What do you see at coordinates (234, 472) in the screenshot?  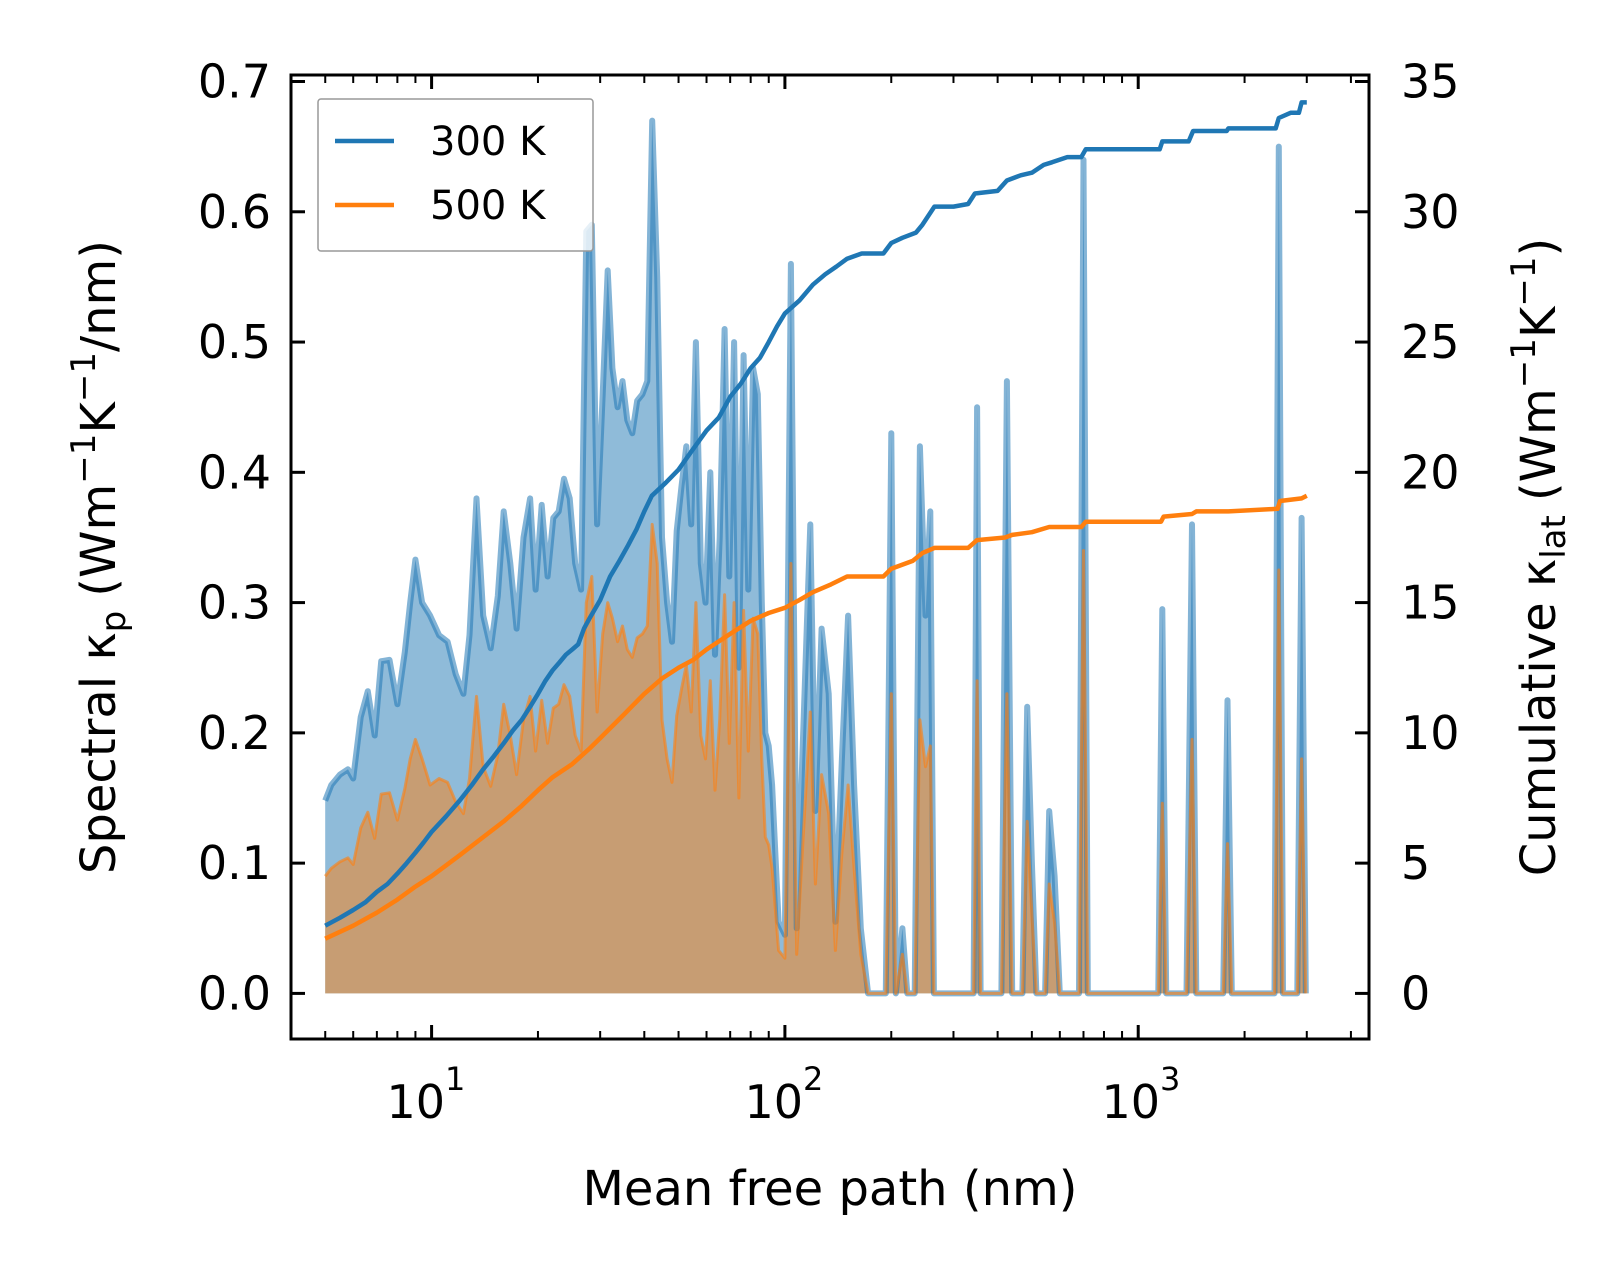 I see `y-left-tick-label: 0.4` at bounding box center [234, 472].